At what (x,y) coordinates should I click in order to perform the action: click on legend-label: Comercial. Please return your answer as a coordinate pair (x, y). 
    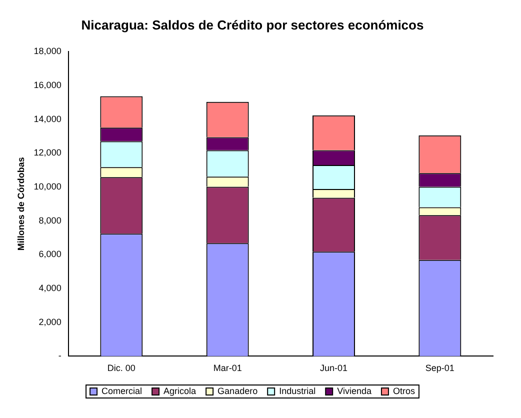
    Looking at the image, I should click on (122, 391).